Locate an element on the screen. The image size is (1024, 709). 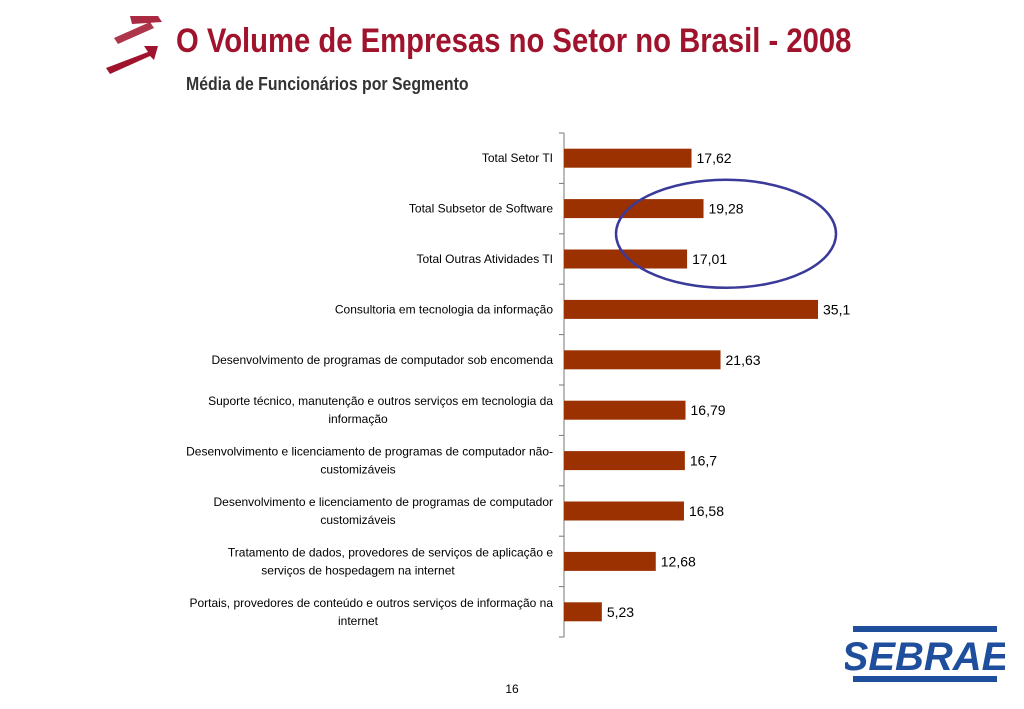
data-label: 5,23 is located at coordinates (620, 612).